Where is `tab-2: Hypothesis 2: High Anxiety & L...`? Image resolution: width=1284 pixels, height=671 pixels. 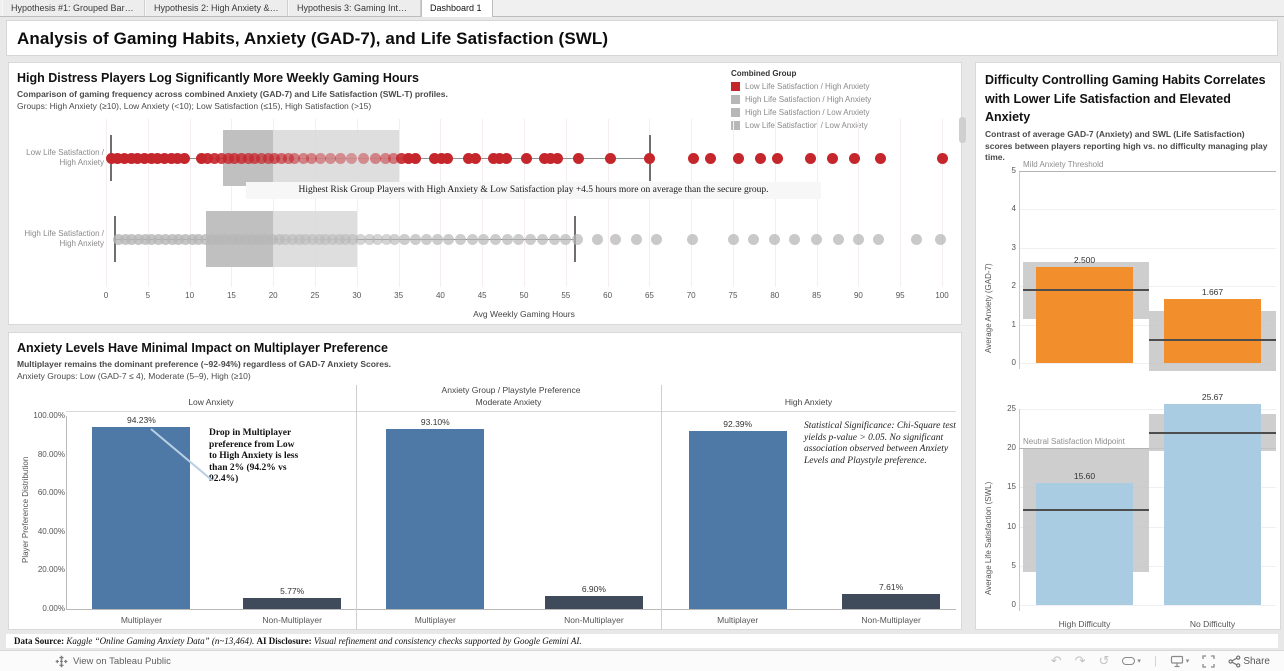
tab-2: Hypothesis 2: High Anxiety & L... is located at coordinates (216, 8).